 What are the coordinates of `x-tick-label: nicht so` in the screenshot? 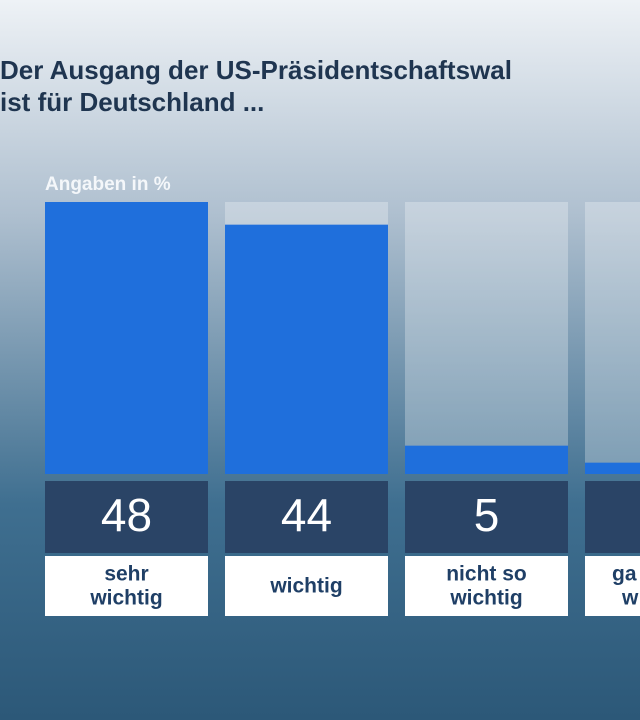 It's located at (486, 574).